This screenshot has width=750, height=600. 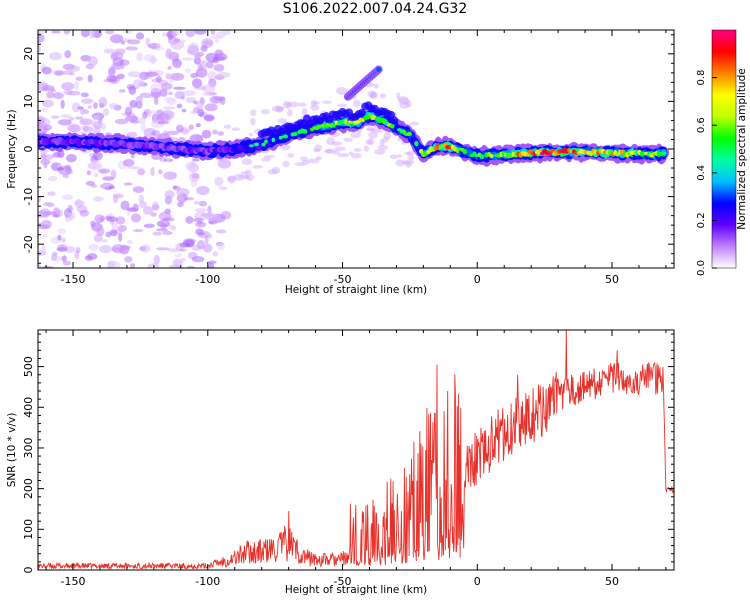 What do you see at coordinates (73, 581) in the screenshot?
I see `x-tick-label: -150` at bounding box center [73, 581].